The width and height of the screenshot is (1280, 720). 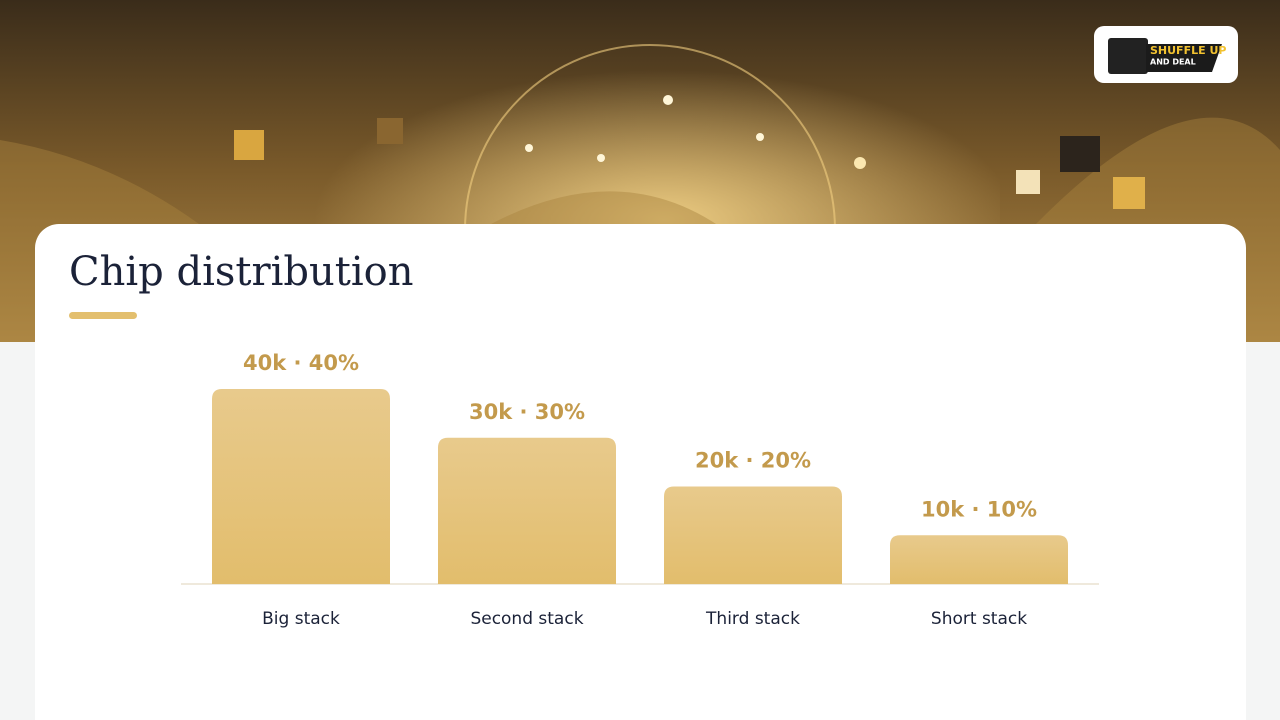 I want to click on title-underline, so click(x=103, y=315).